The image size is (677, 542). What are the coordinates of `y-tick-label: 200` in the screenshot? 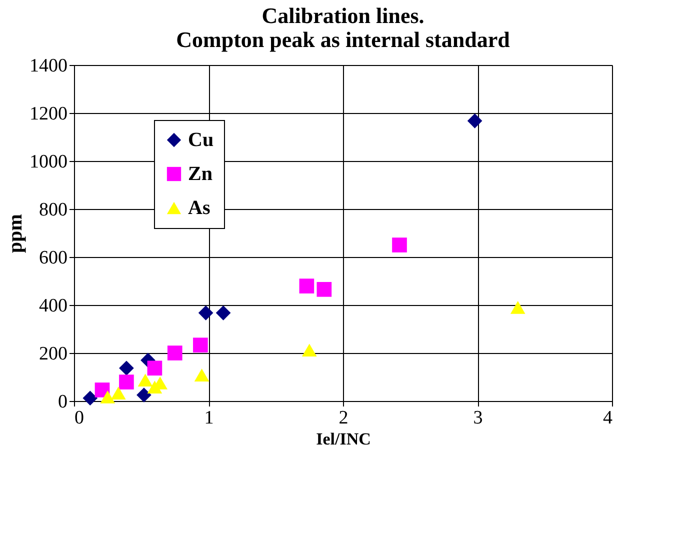 It's located at (53, 354).